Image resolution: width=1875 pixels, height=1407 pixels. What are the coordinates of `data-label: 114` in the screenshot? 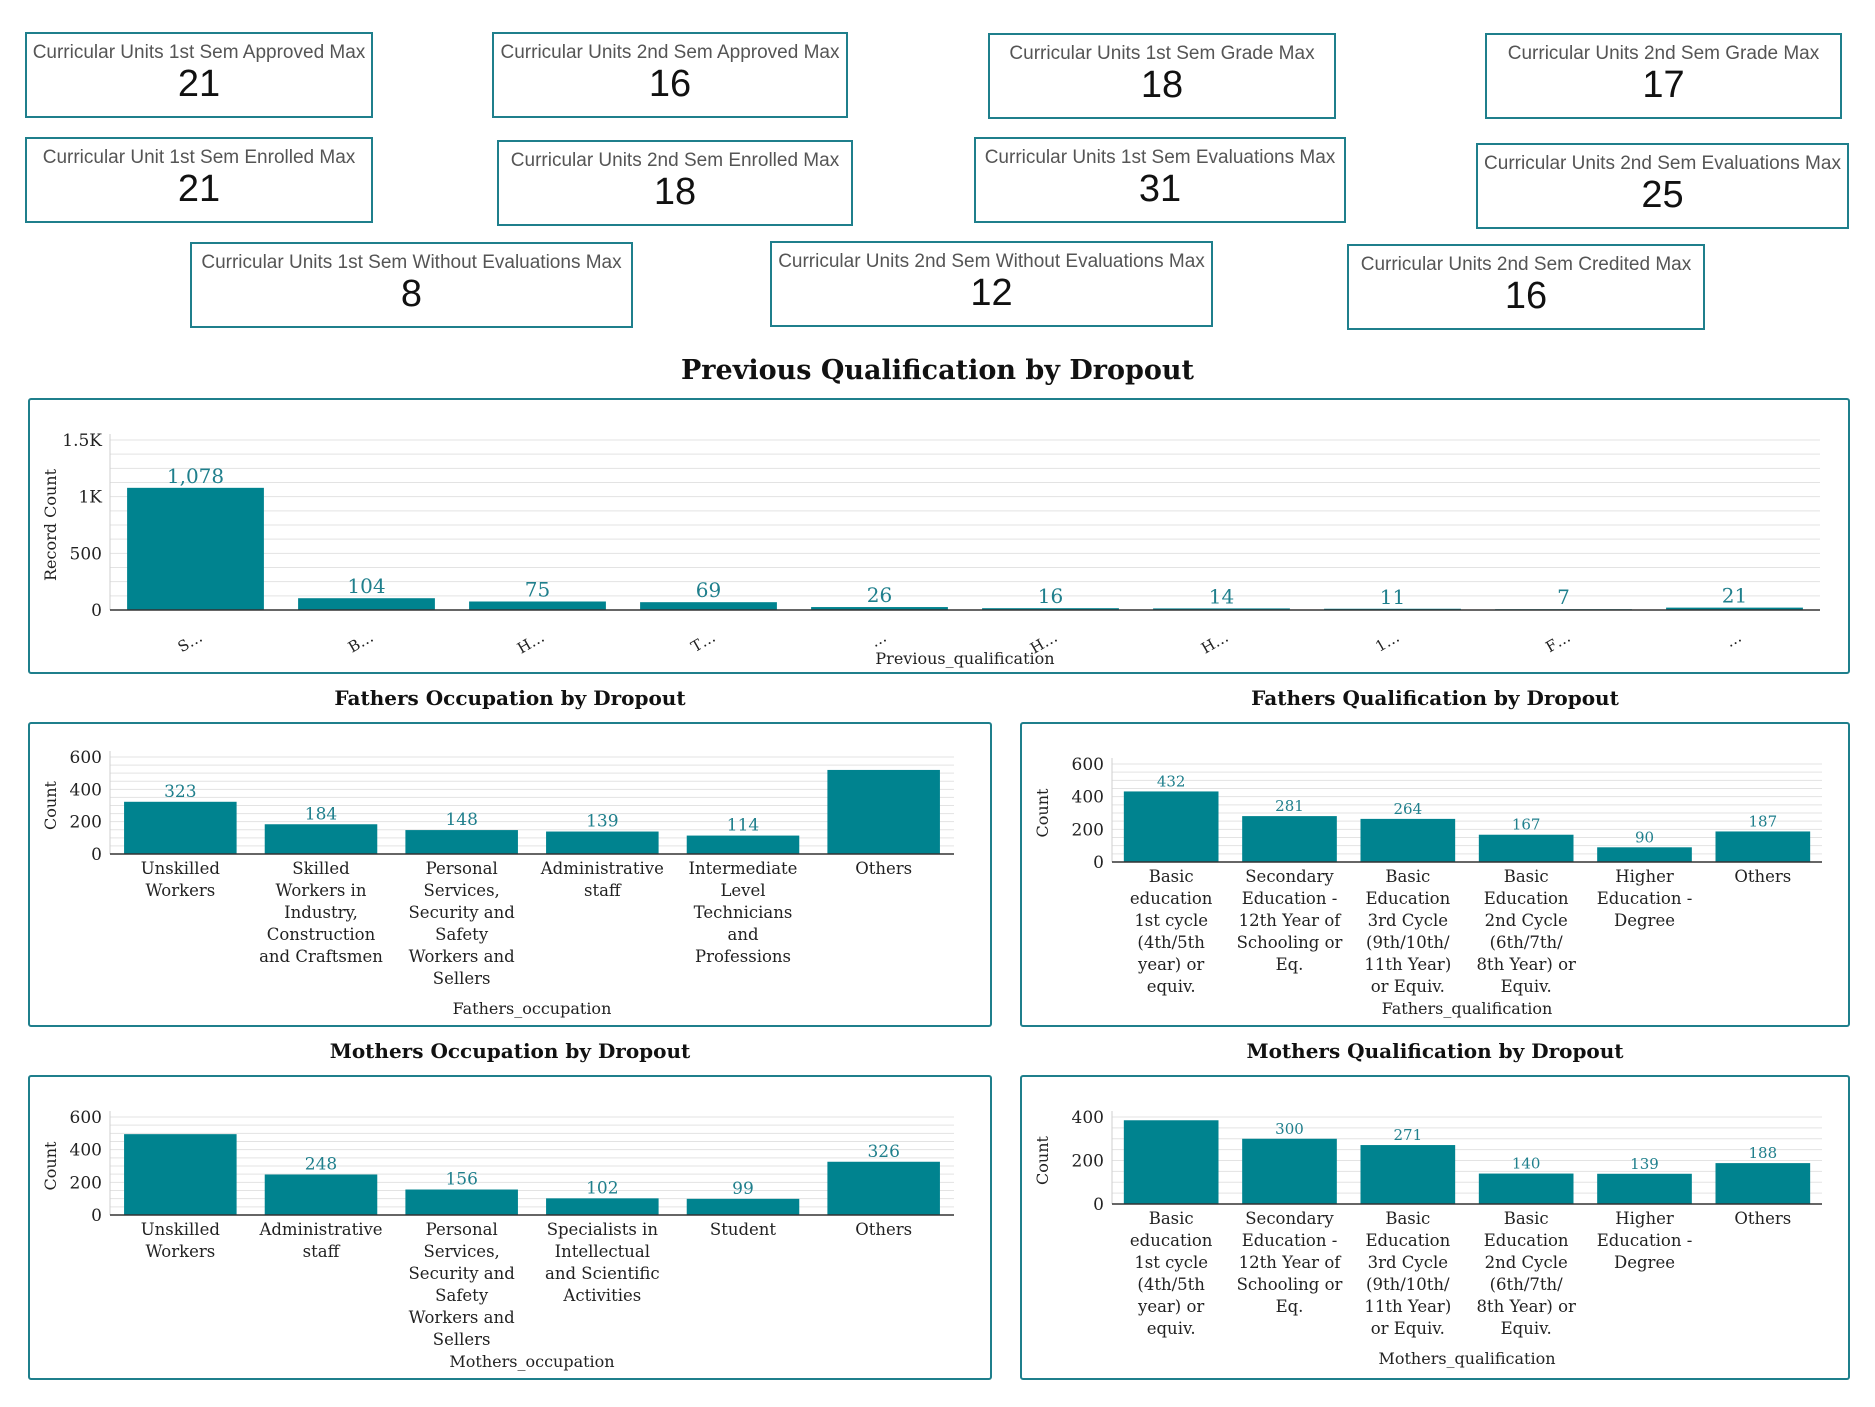 It's located at (743, 826).